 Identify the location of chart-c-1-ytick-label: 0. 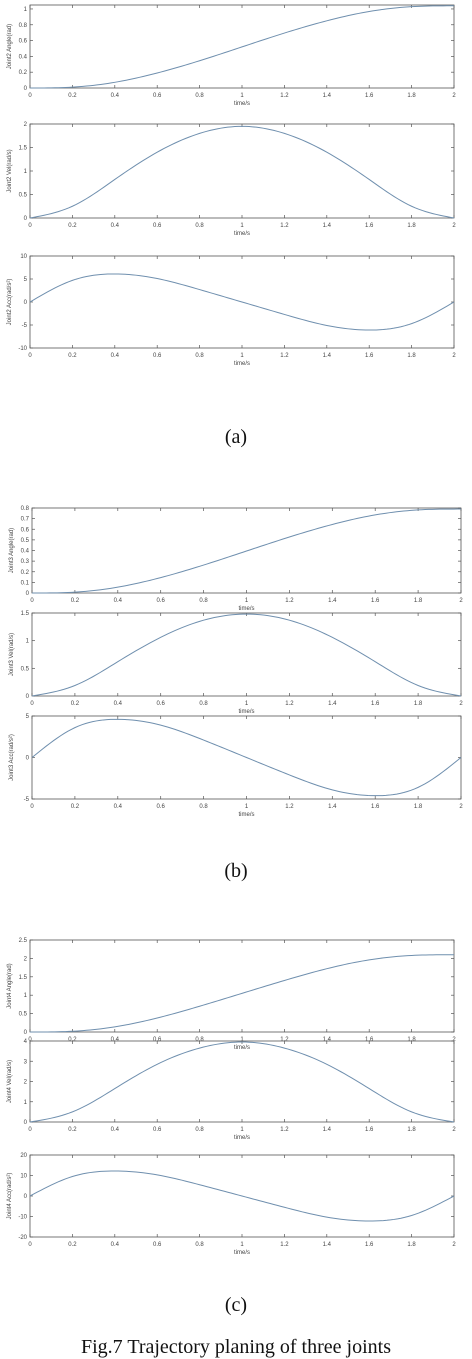
(26, 1033).